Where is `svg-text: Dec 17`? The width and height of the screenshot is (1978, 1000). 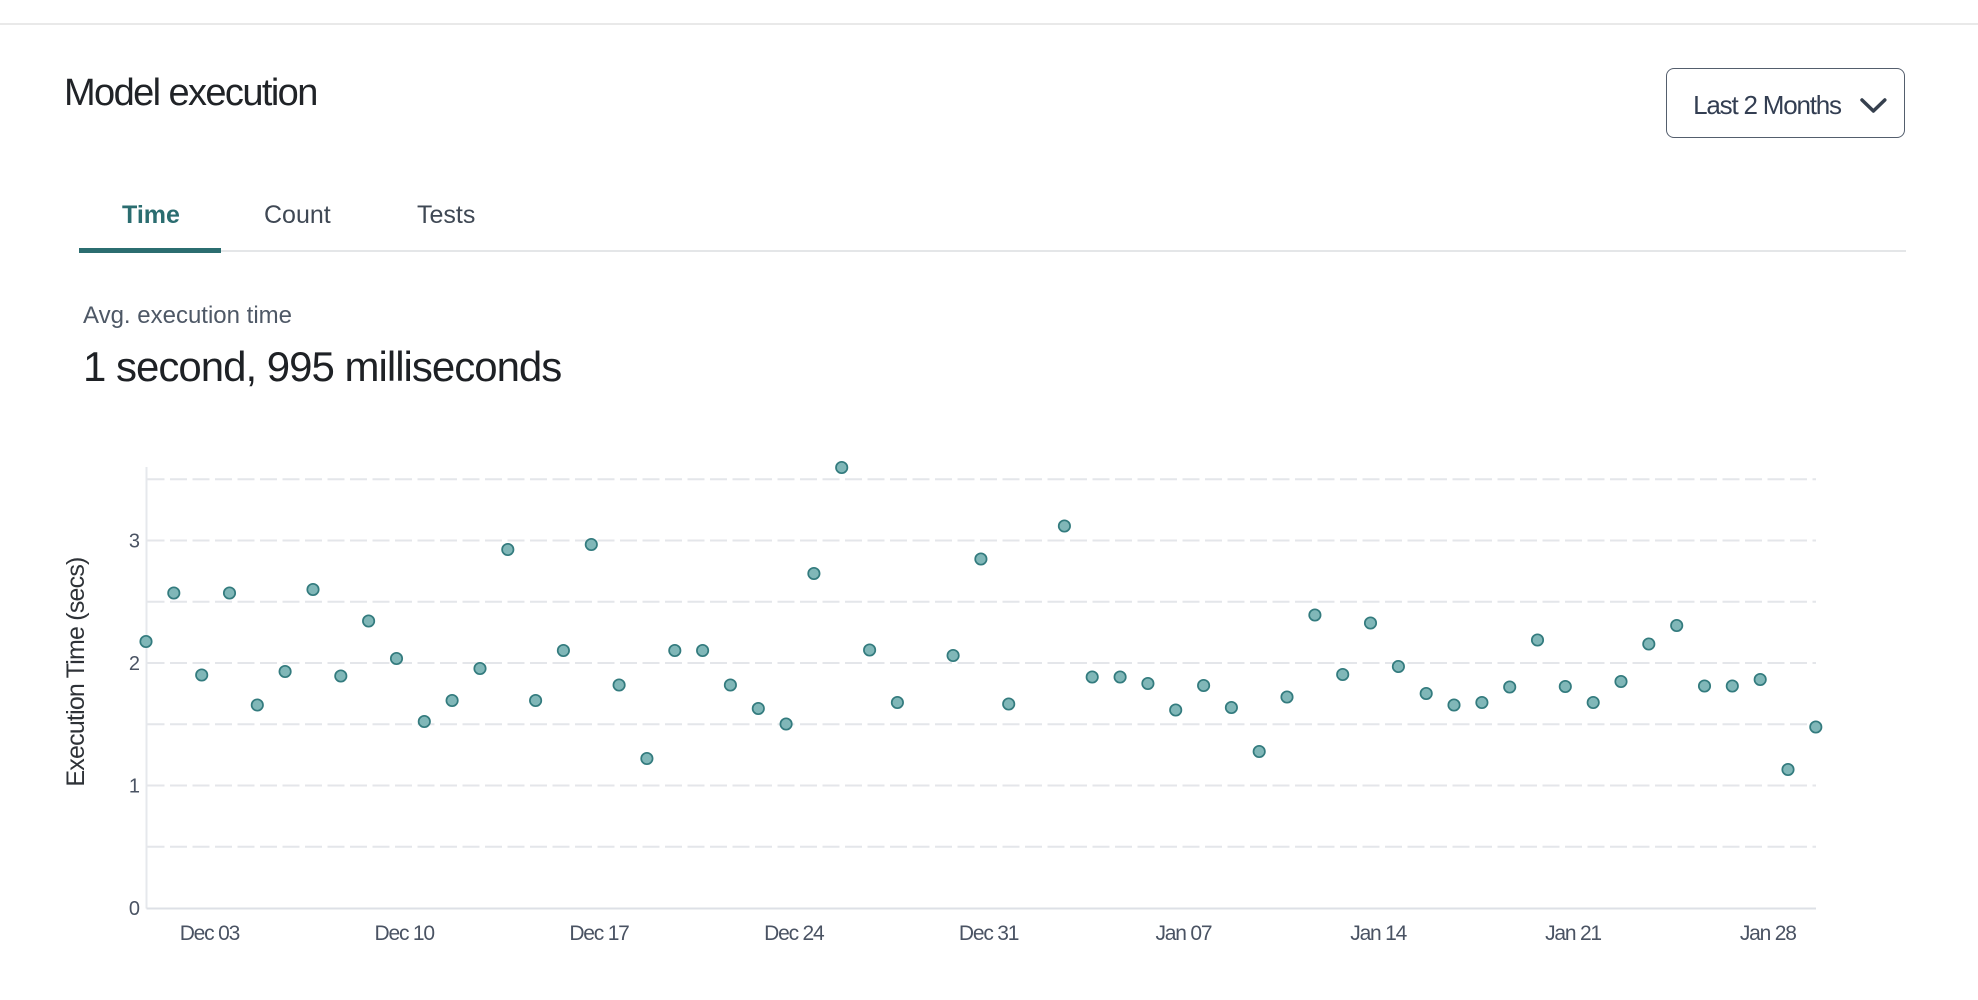 svg-text: Dec 17 is located at coordinates (599, 933).